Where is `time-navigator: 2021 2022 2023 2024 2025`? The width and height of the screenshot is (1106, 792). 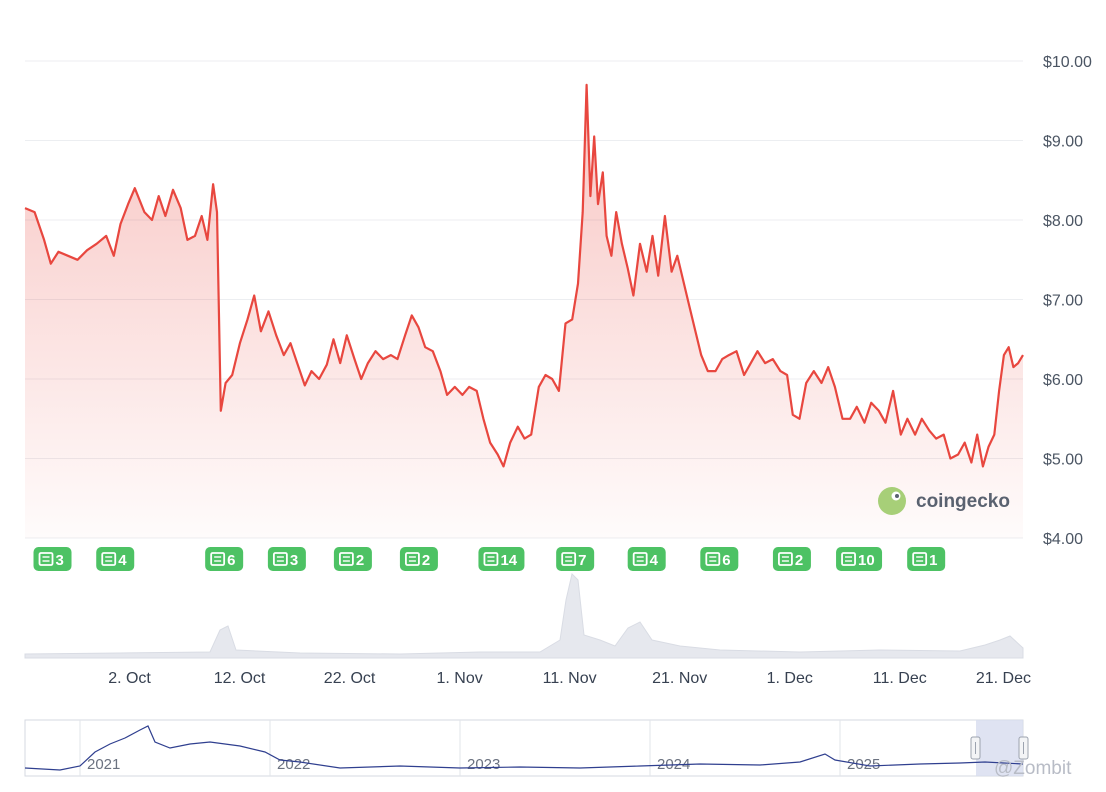 time-navigator: 2021 2022 2023 2024 2025 is located at coordinates (526, 748).